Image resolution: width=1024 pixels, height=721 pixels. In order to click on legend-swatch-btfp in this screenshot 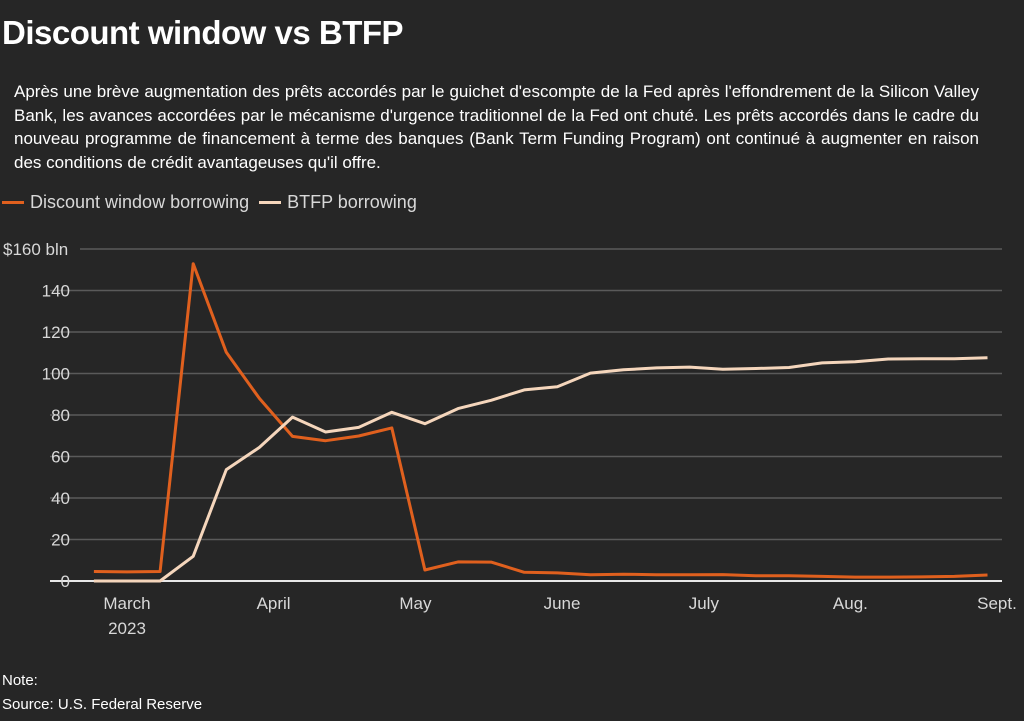, I will do `click(270, 202)`.